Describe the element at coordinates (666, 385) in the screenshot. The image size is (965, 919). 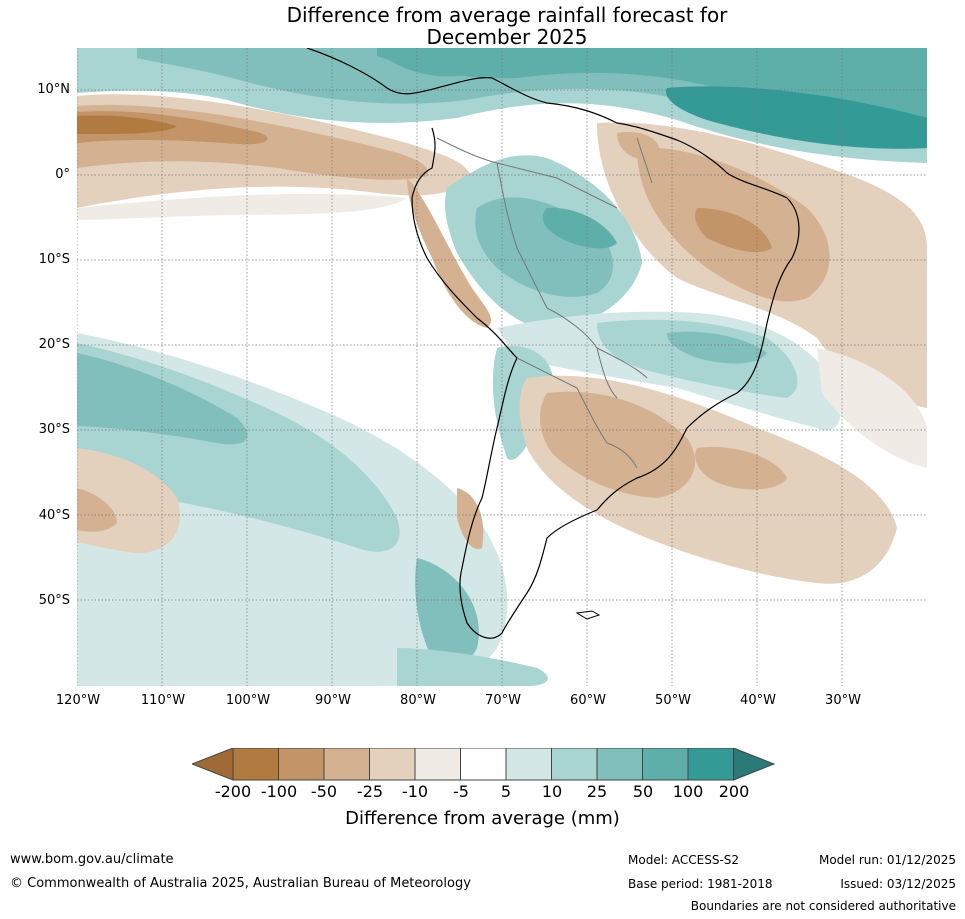
I see `wet-band-central` at that location.